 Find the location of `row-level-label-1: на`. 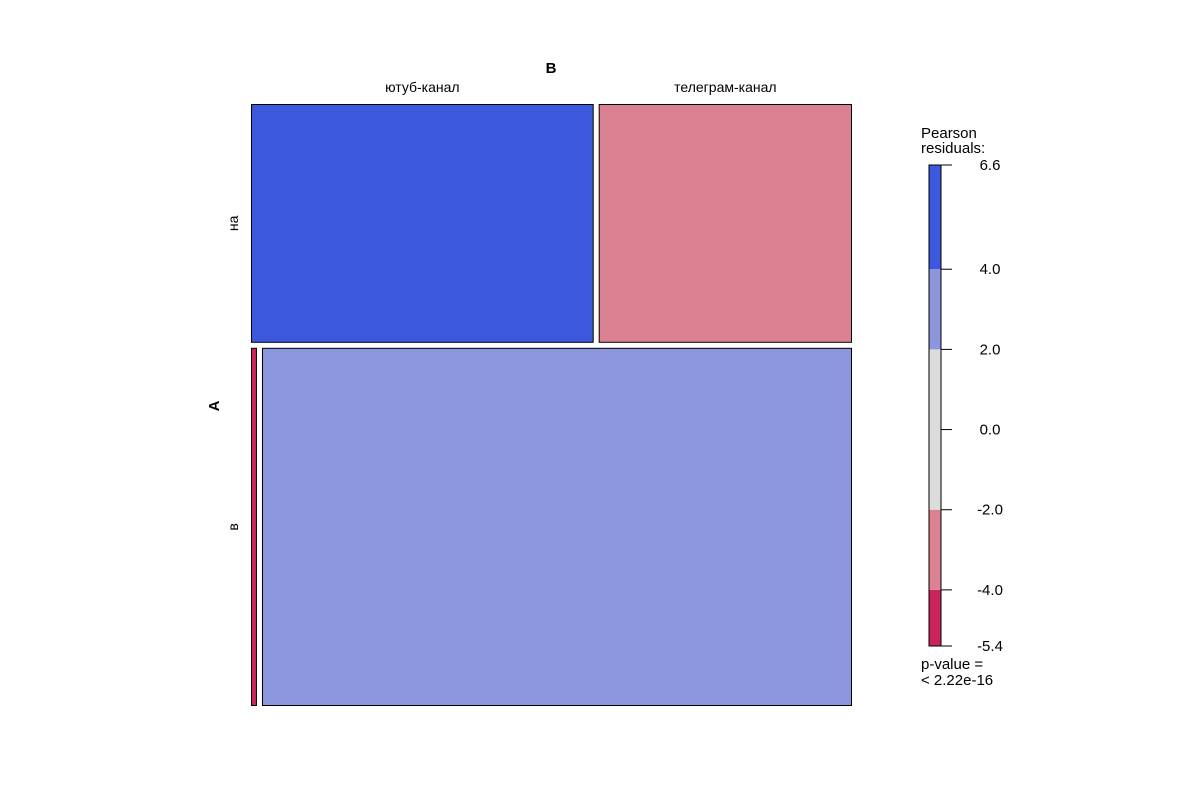

row-level-label-1: на is located at coordinates (233, 223).